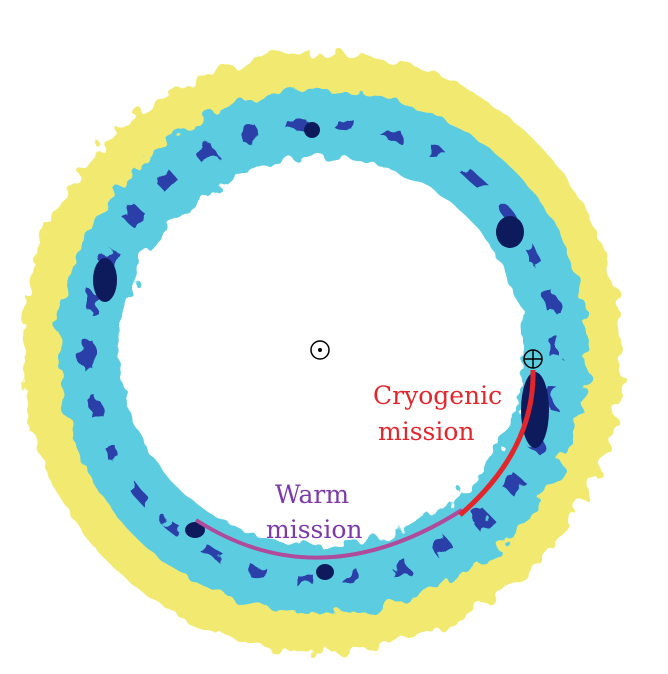 The height and width of the screenshot is (674, 668). Describe the element at coordinates (437, 395) in the screenshot. I see `cryogenic-label-line1: Cryogenic` at that location.